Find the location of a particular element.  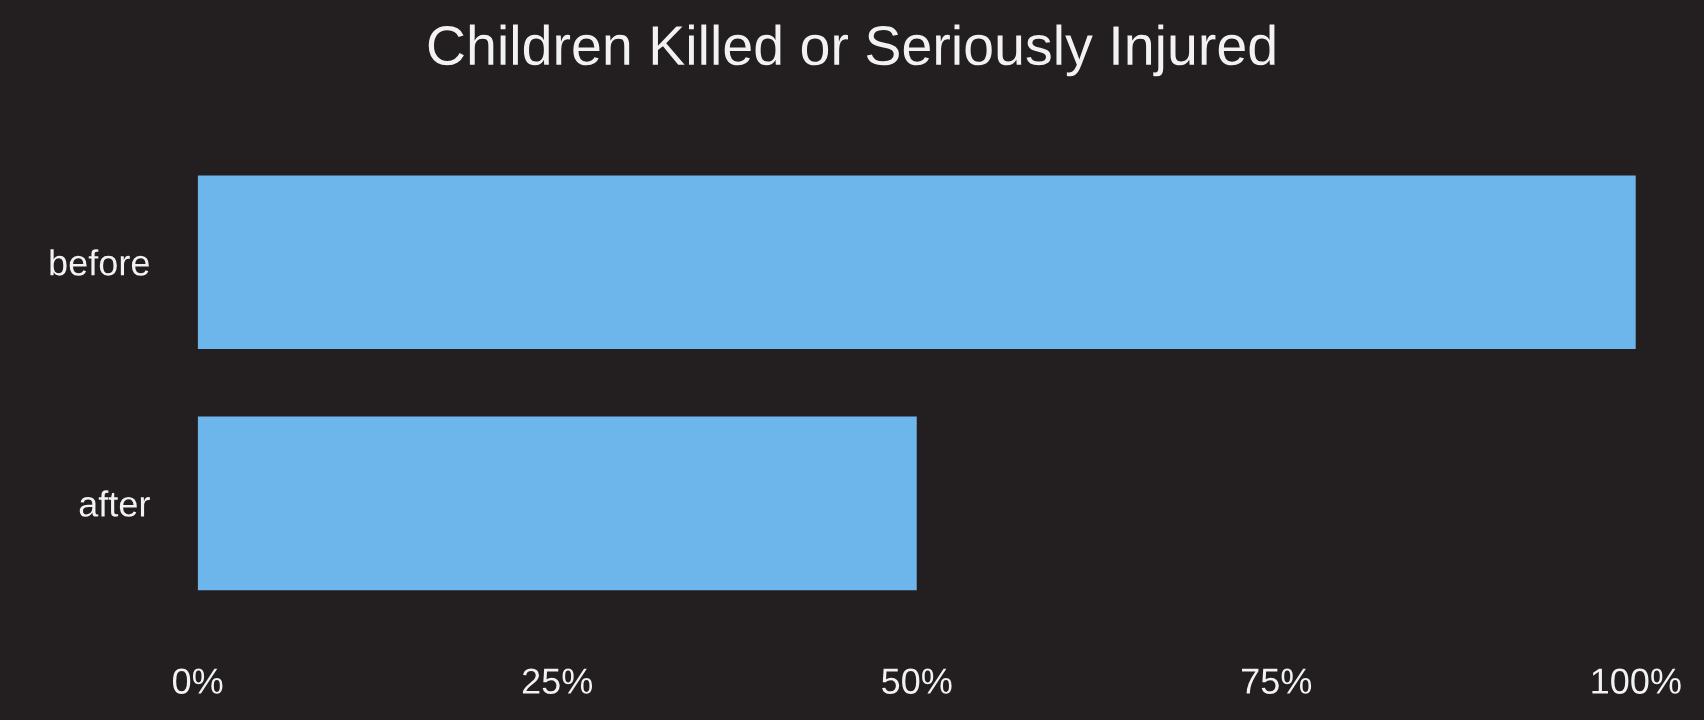

x-tick-label: 100% is located at coordinates (1636, 681).